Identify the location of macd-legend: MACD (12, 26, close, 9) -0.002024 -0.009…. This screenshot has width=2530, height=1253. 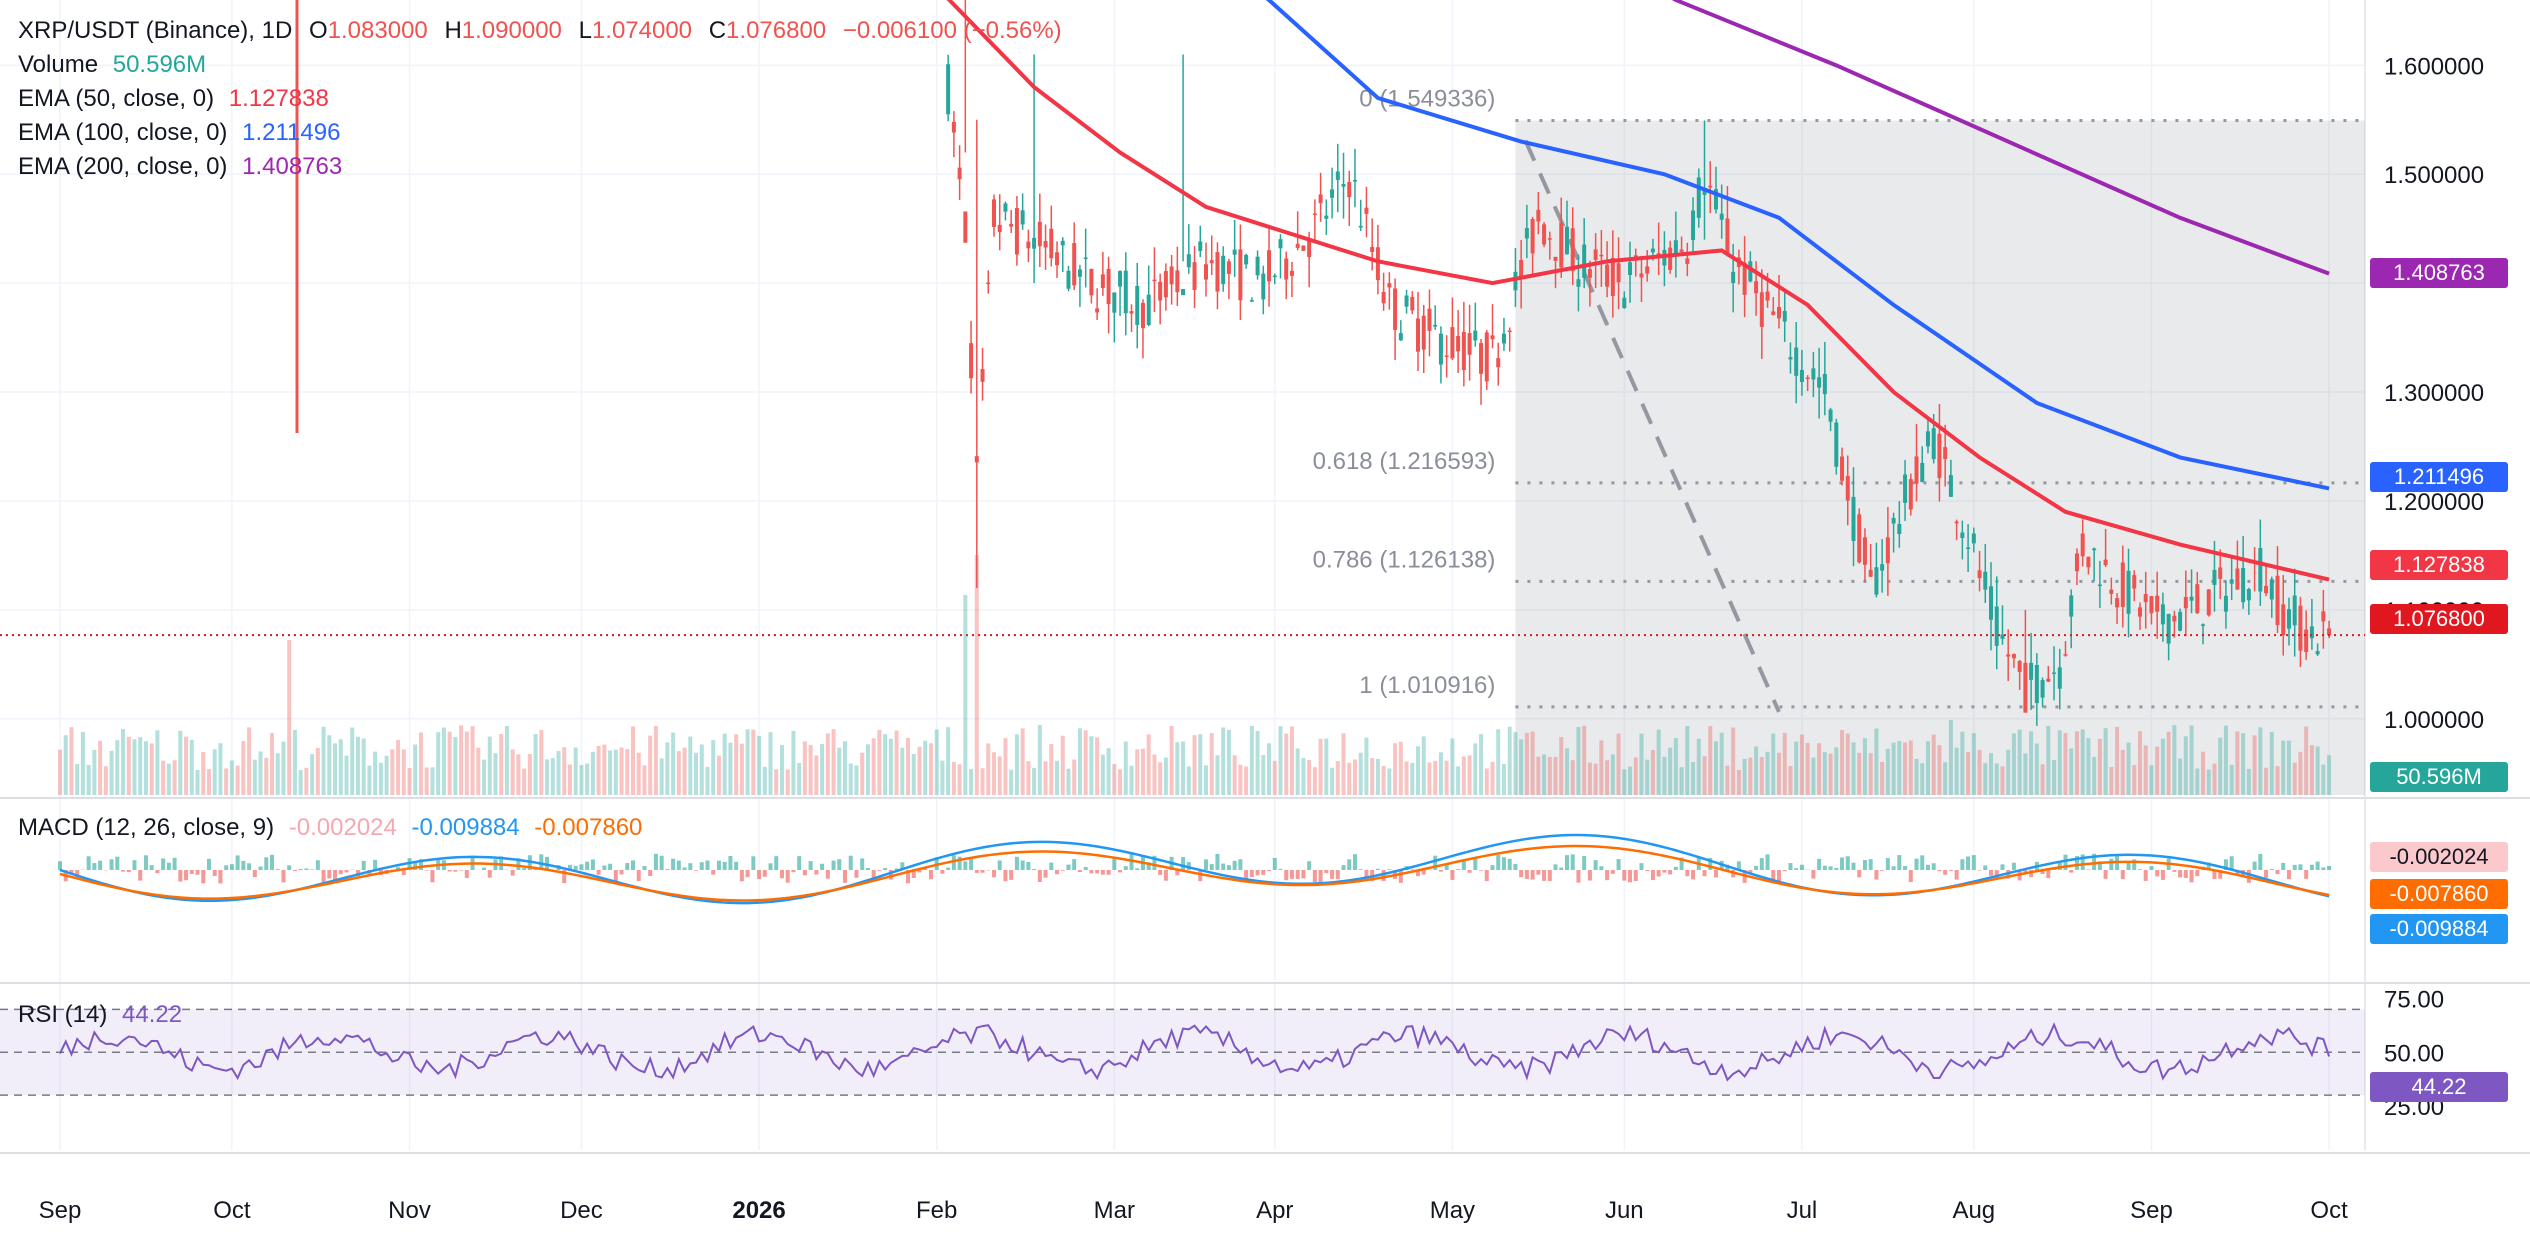
(330, 828).